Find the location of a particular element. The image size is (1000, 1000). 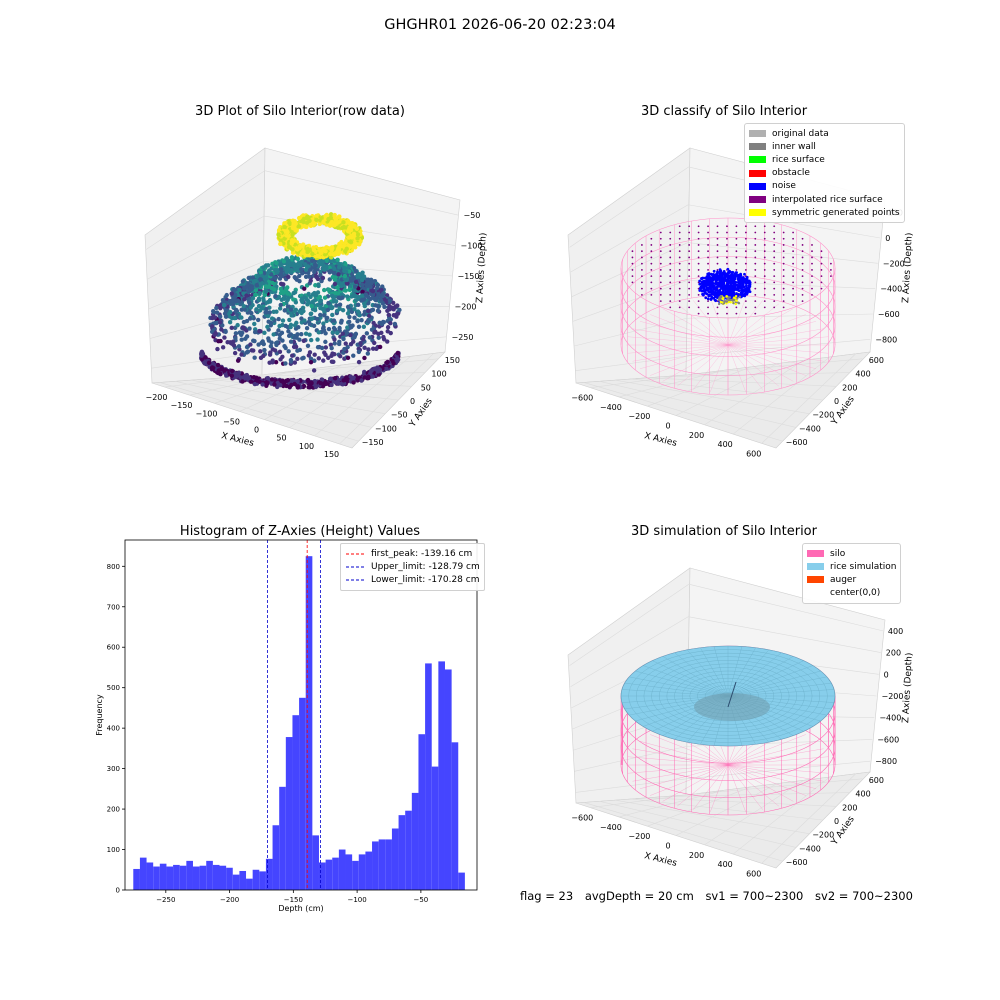

panel2-legend-item: rice surface is located at coordinates (824, 159).